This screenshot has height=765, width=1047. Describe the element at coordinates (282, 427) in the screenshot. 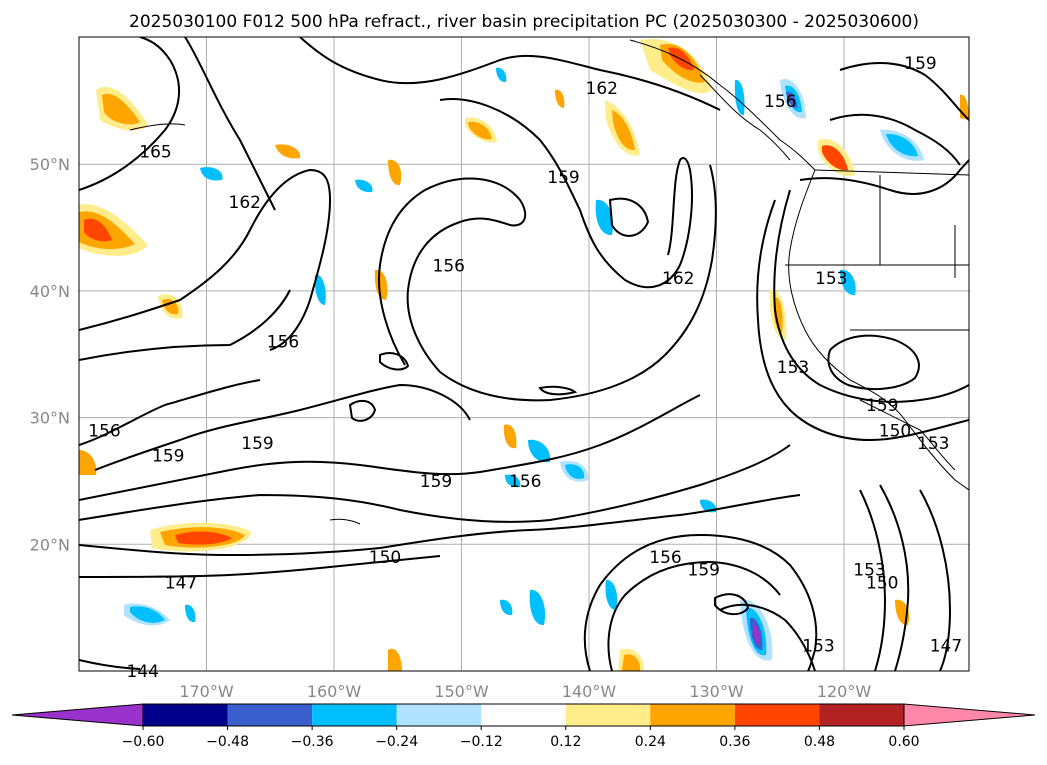

I see `contour-159-mid` at that location.